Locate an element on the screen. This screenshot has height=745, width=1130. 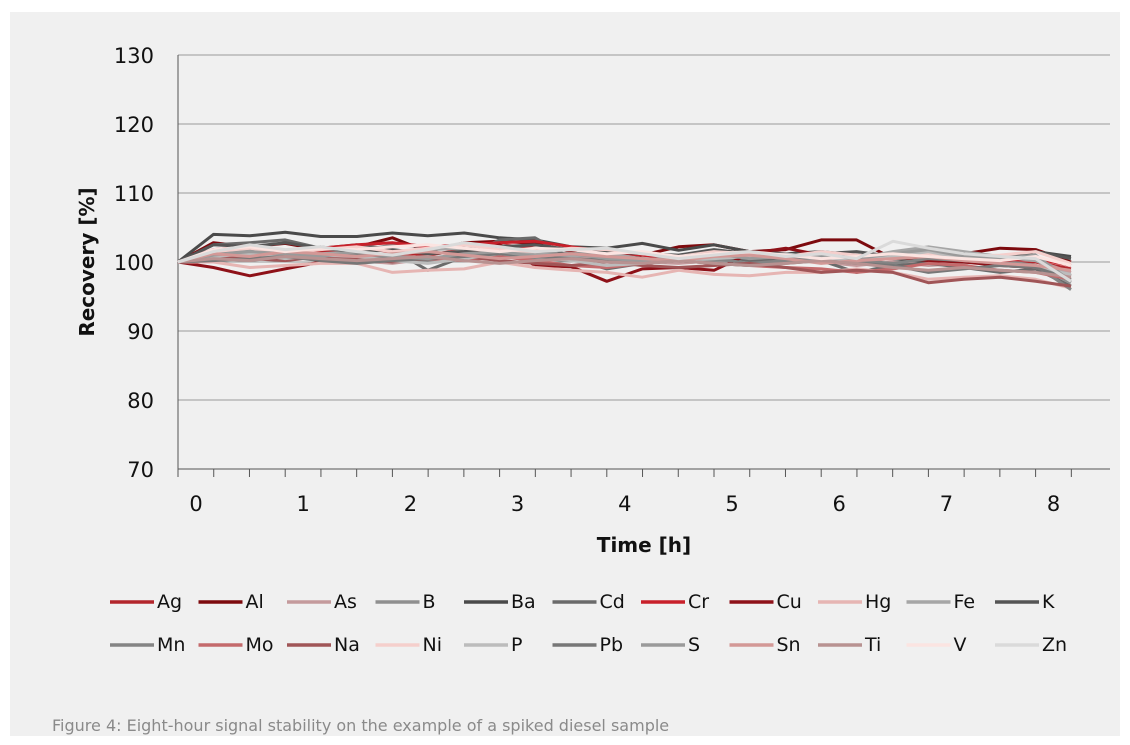
legend-item-Ti: Ti is located at coordinates (849, 645).